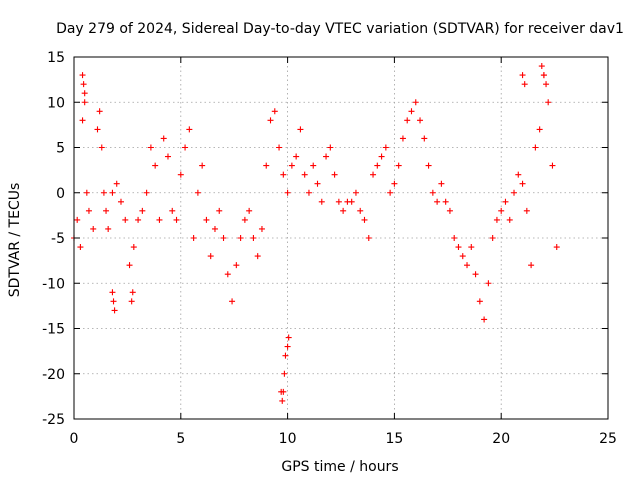  I want to click on y-tick-label: -10, so click(53, 284).